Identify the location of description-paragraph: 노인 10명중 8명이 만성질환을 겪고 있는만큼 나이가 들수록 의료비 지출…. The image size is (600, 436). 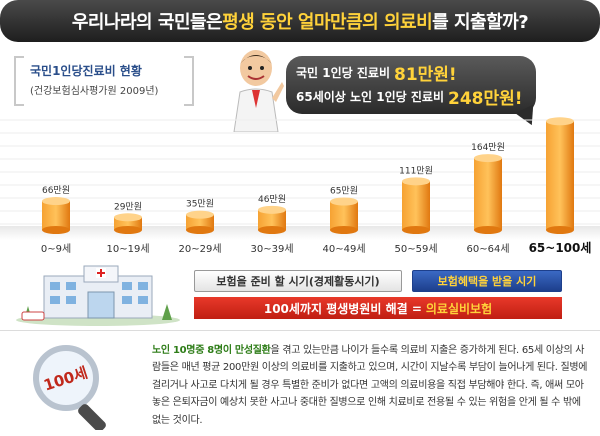
(371, 385).